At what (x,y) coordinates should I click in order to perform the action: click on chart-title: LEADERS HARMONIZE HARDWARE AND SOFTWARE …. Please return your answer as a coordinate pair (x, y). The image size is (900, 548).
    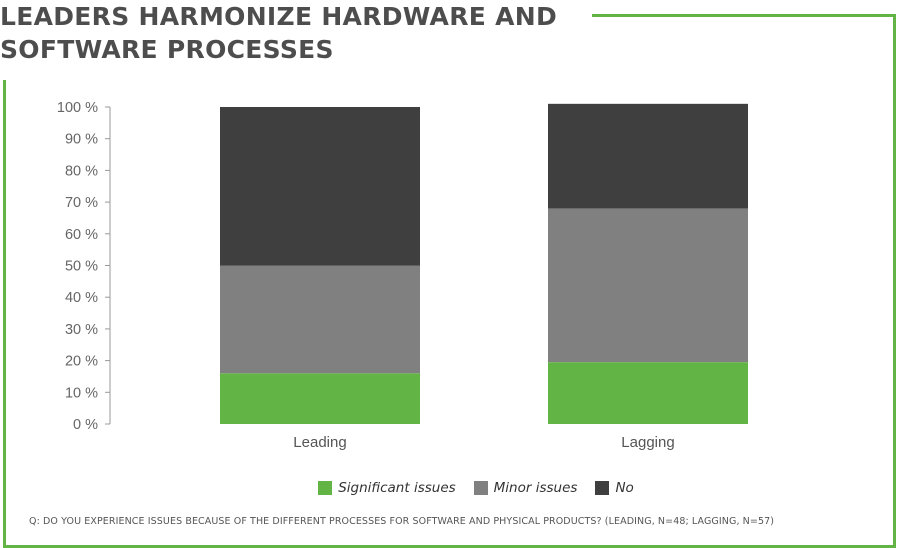
    Looking at the image, I should click on (278, 33).